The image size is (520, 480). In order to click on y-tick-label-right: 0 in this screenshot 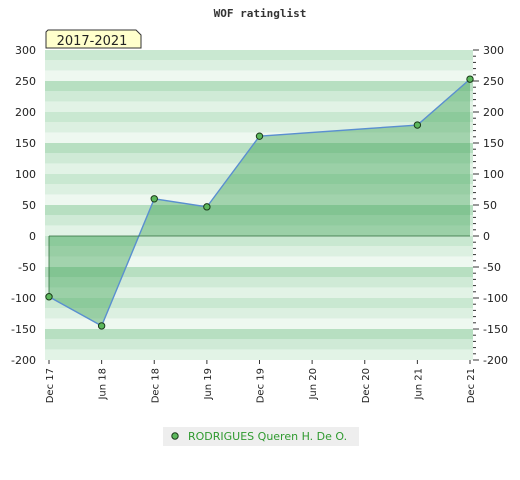, I will do `click(486, 236)`.